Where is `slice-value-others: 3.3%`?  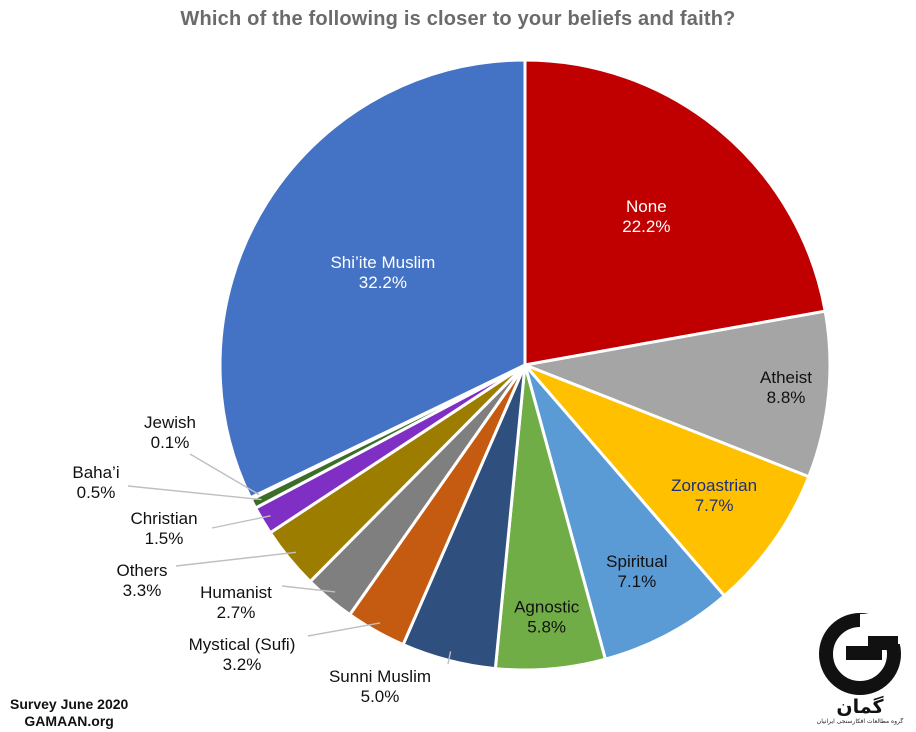
slice-value-others: 3.3% is located at coordinates (142, 590).